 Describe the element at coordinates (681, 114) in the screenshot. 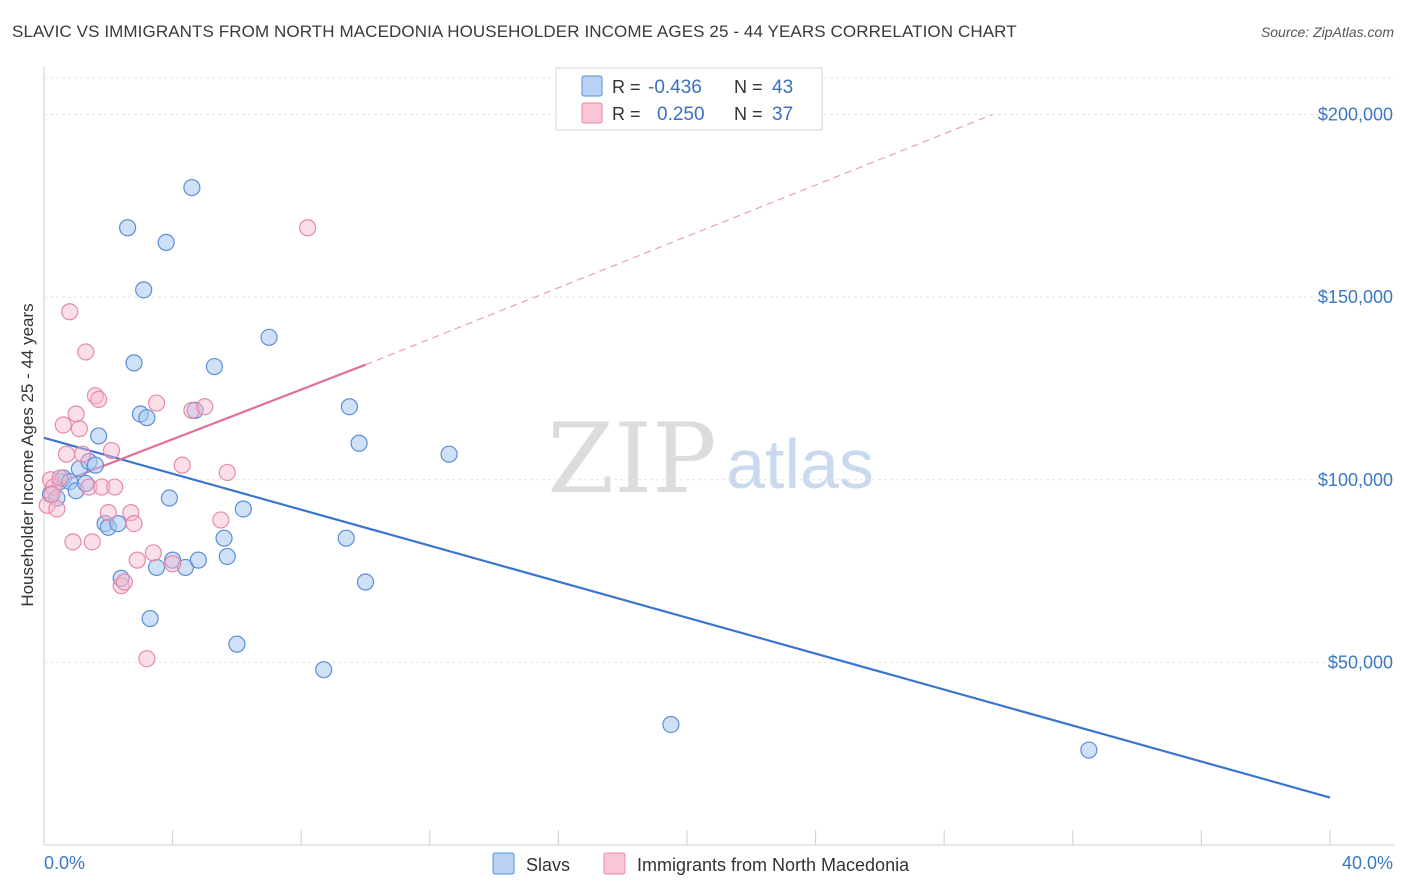

I see `legend-r-value-2: 0.250` at that location.